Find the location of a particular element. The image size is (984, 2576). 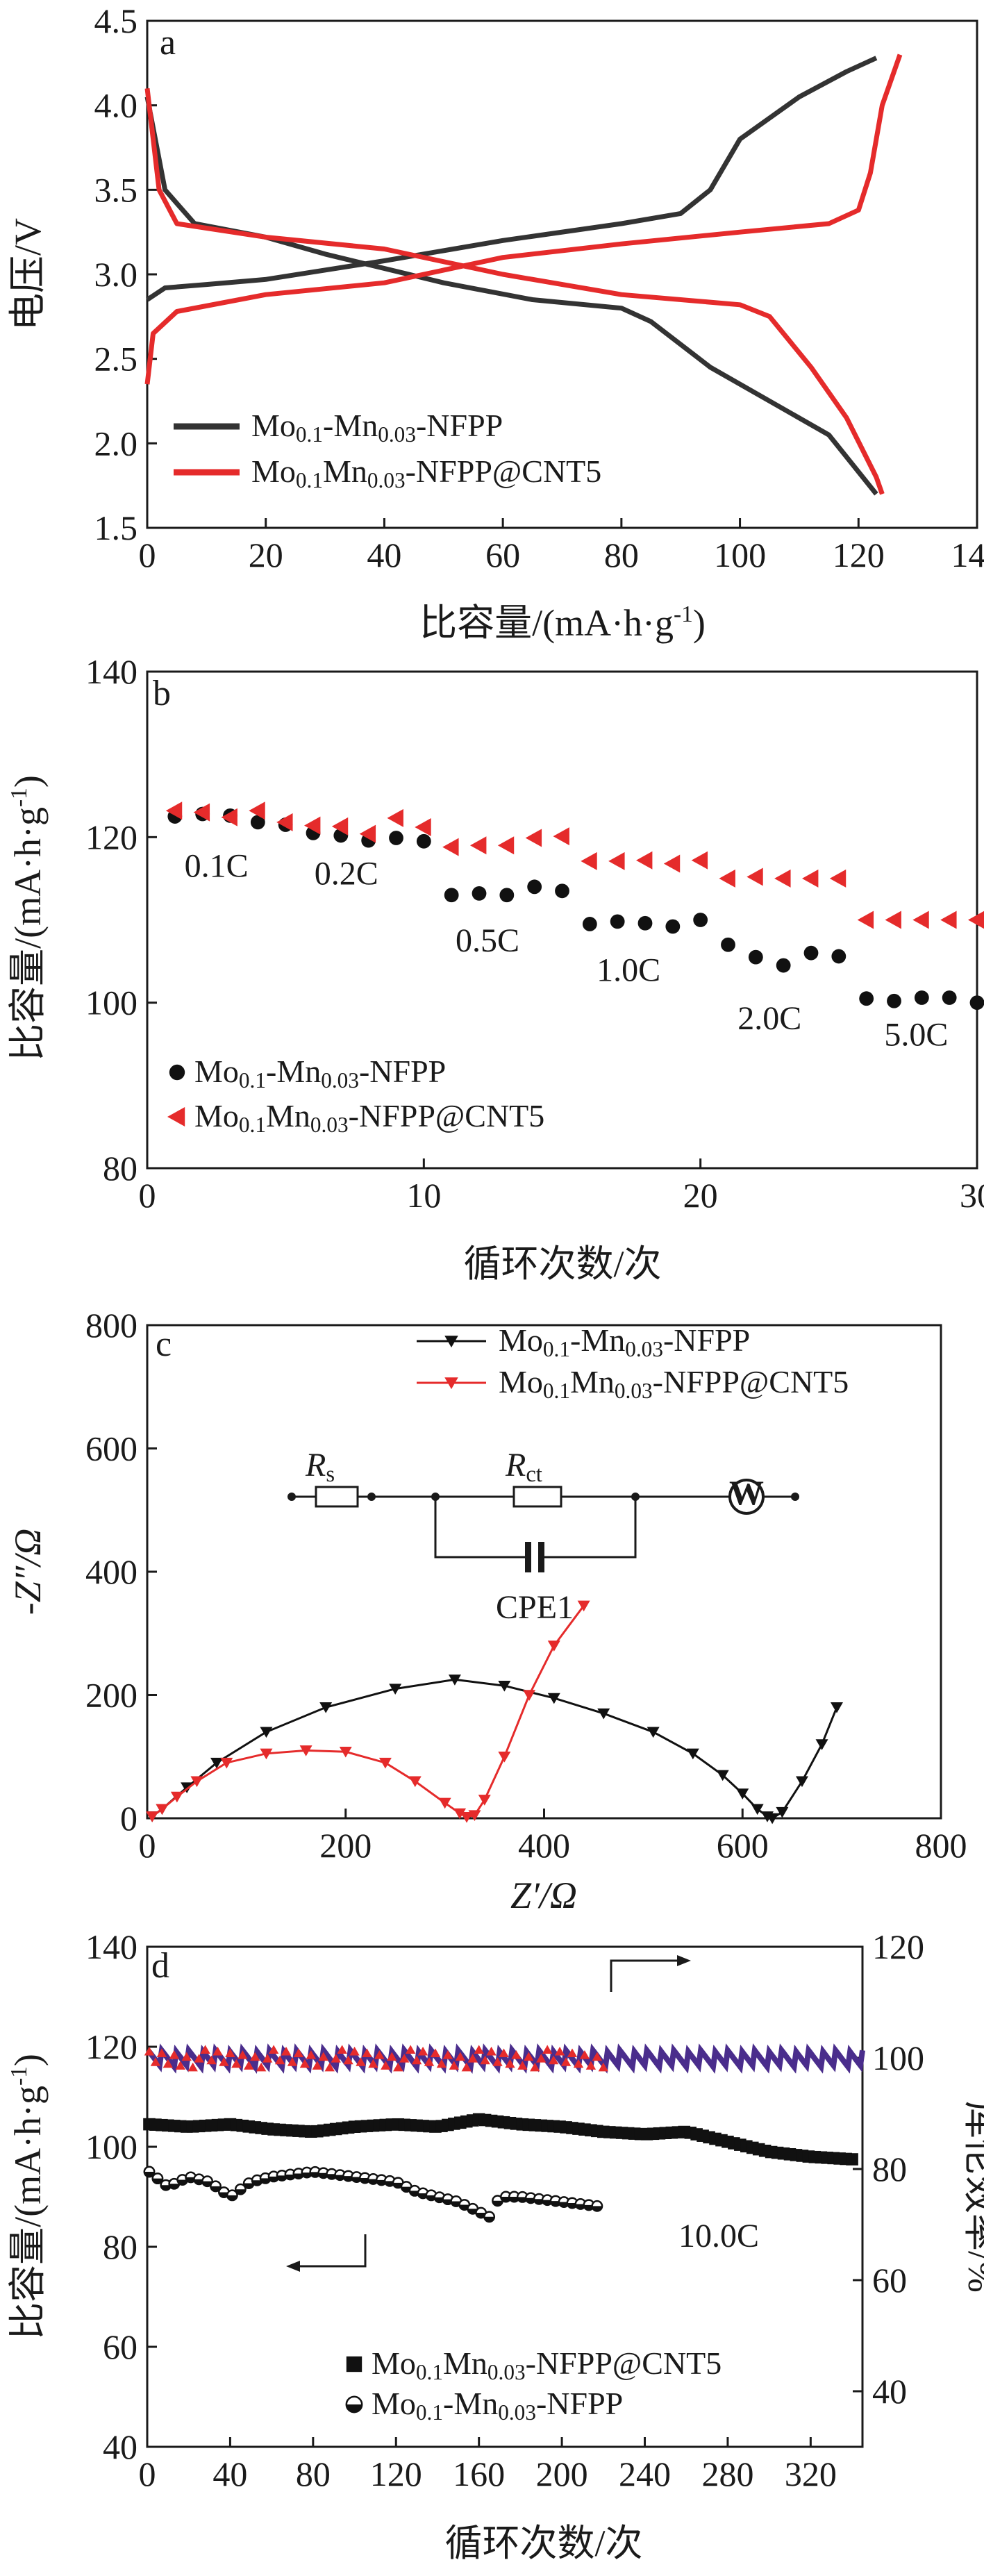

panel-a-xtick-label: 60 is located at coordinates (502, 554).